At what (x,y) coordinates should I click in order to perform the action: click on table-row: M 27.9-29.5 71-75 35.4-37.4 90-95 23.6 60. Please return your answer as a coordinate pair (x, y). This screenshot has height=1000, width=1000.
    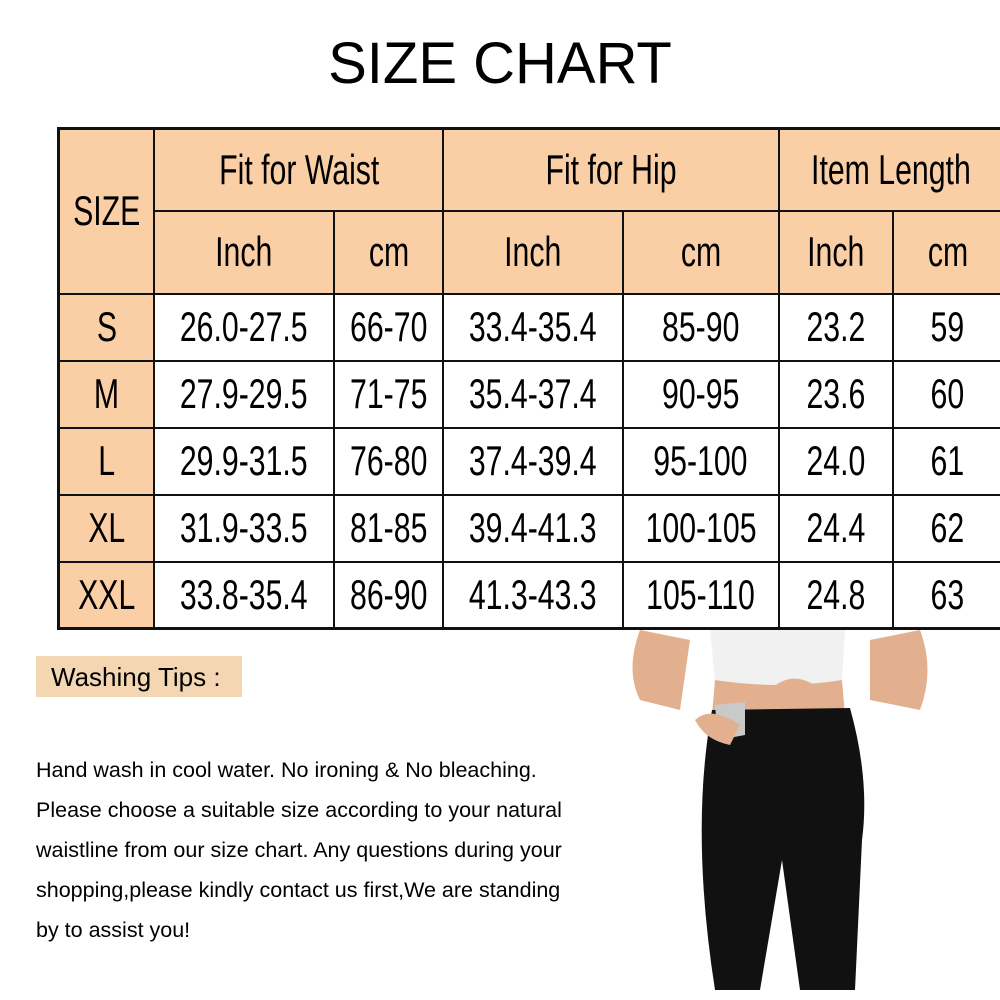
    Looking at the image, I should click on (528, 394).